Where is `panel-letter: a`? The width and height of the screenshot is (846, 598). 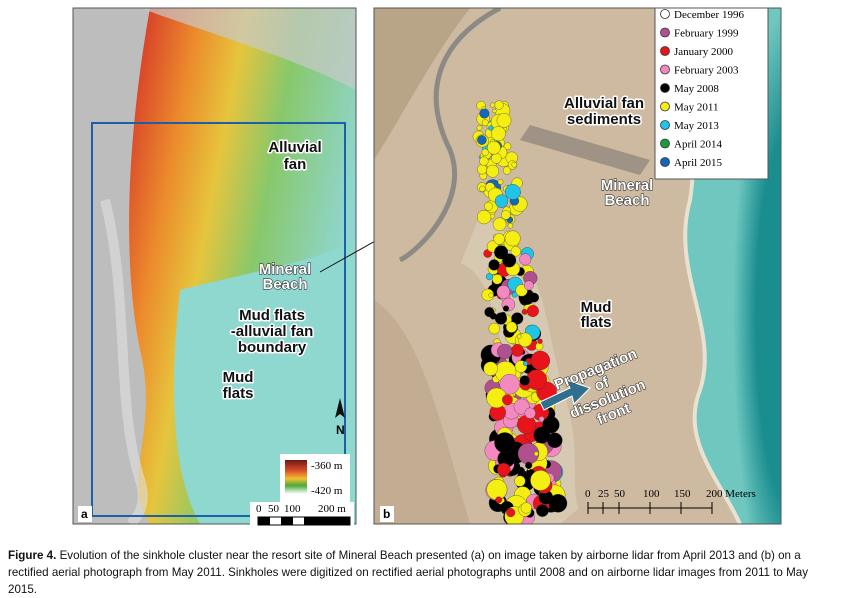
panel-letter: a is located at coordinates (84, 514).